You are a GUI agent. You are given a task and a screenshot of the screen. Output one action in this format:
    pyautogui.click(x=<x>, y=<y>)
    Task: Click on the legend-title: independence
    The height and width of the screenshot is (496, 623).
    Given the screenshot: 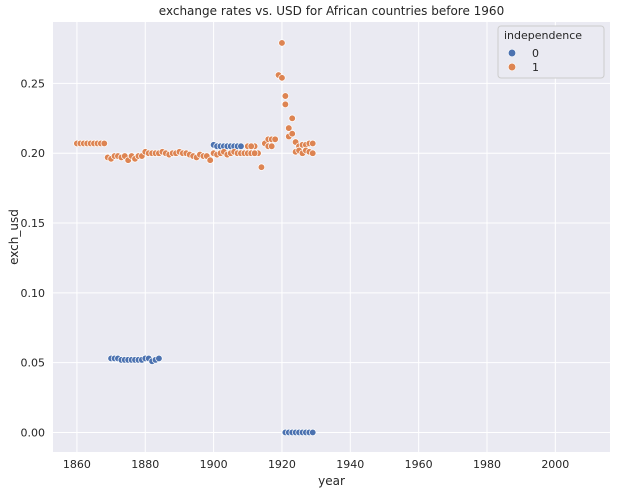 What is the action you would take?
    pyautogui.click(x=543, y=35)
    